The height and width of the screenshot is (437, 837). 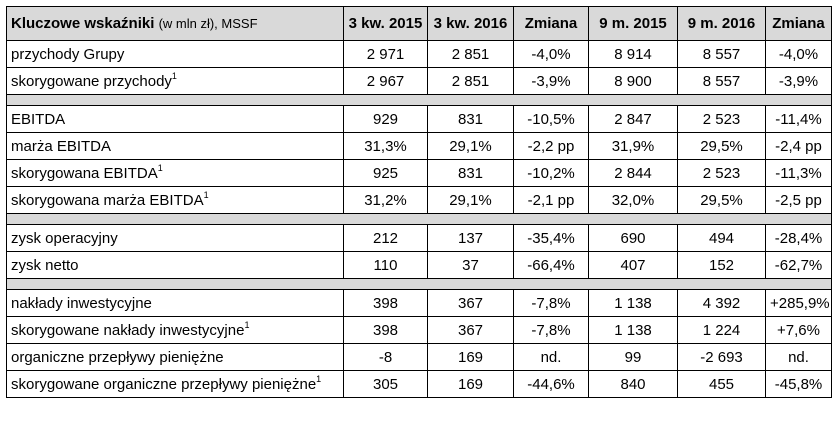 I want to click on value-cell: 929, so click(x=385, y=119).